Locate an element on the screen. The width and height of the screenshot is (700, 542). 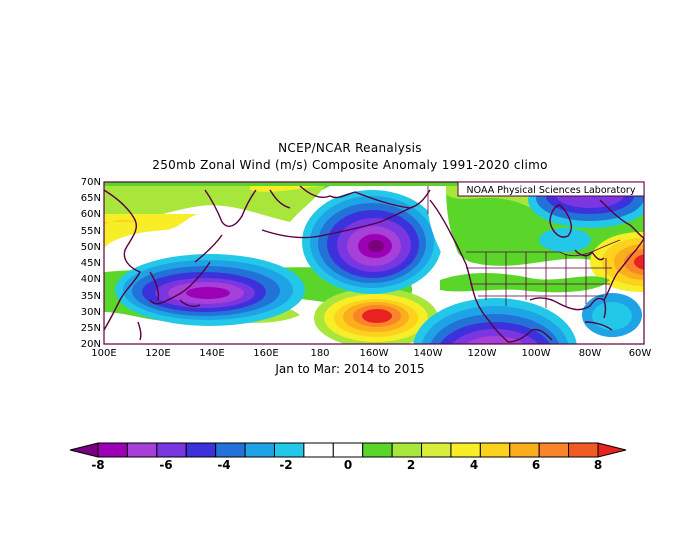
colorbar-tick-label: -2 is located at coordinates (285, 465).